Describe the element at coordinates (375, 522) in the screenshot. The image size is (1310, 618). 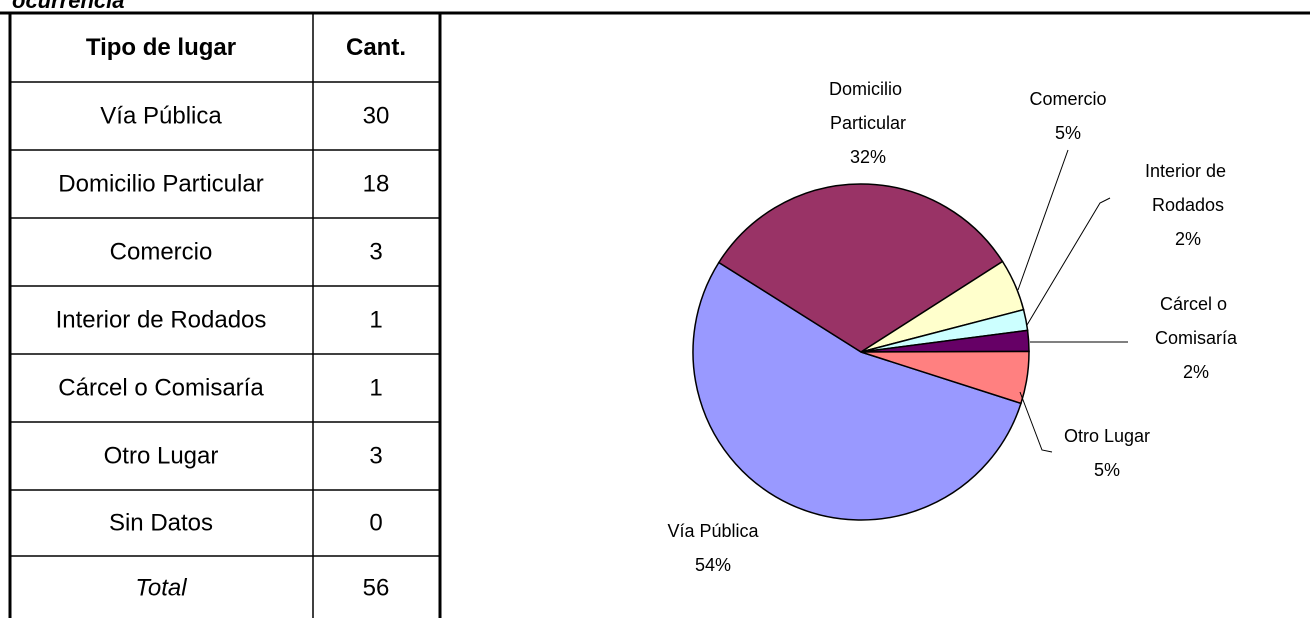
I see `row-cell: 0` at that location.